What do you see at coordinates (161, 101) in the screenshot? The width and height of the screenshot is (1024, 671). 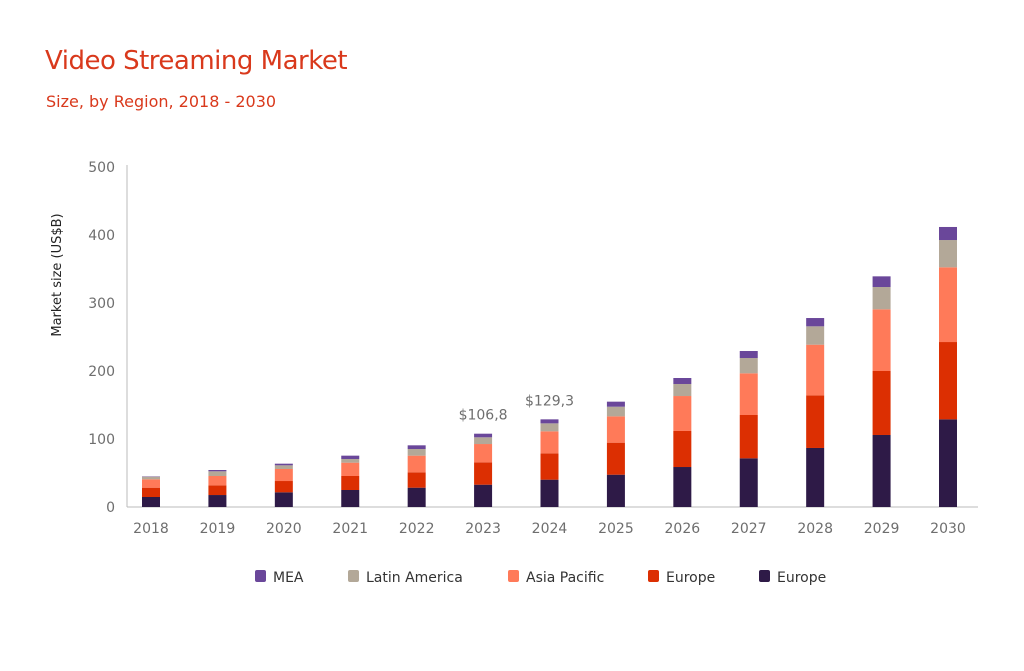 I see `chart-subtitle: Size, by Region, 2018 - 2030` at bounding box center [161, 101].